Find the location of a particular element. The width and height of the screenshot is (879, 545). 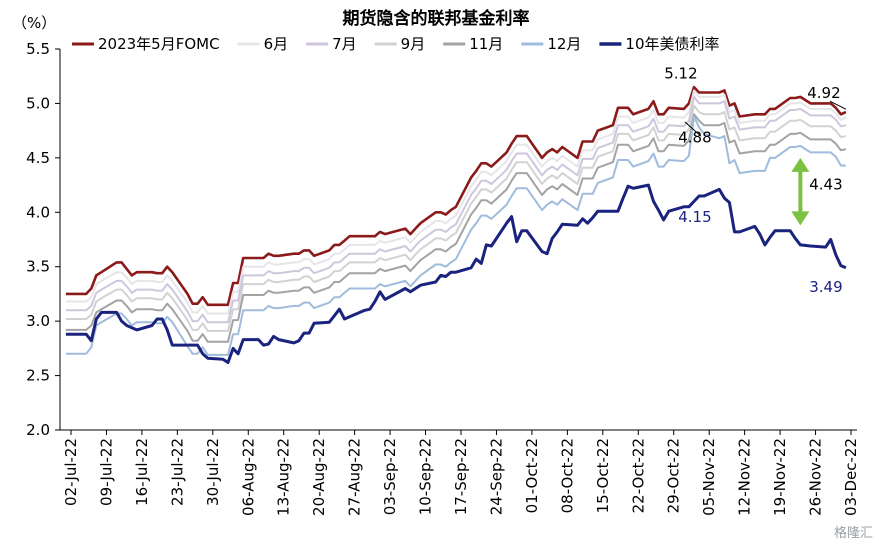

arrow-head-up is located at coordinates (800, 164).